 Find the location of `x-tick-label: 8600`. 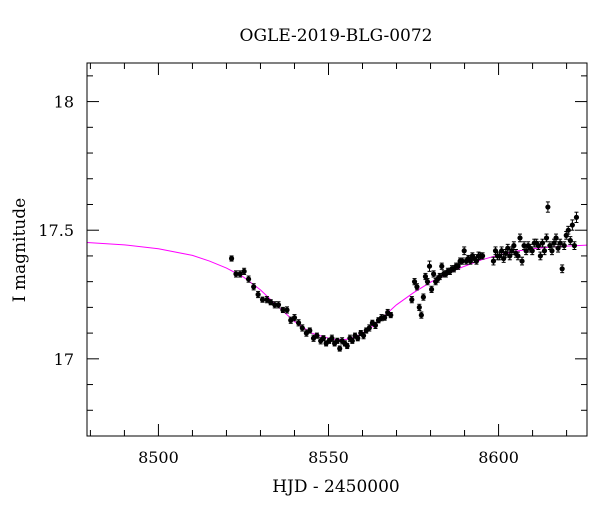

x-tick-label: 8600 is located at coordinates (498, 457).